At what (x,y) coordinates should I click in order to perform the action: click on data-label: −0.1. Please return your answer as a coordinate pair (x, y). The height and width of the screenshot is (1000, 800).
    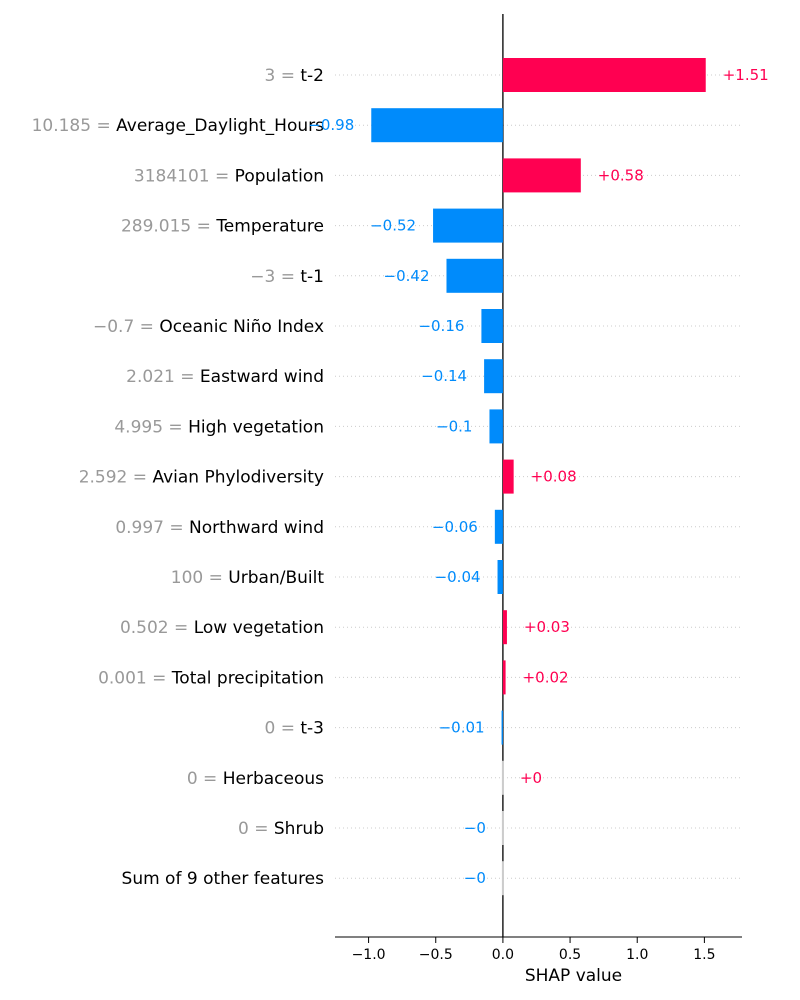
    Looking at the image, I should click on (454, 426).